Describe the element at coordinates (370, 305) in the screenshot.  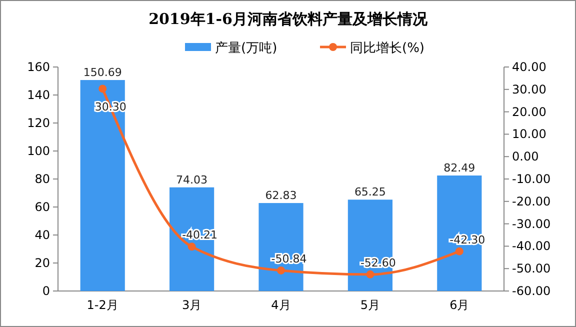
I see `x-tick-label: 5月` at that location.